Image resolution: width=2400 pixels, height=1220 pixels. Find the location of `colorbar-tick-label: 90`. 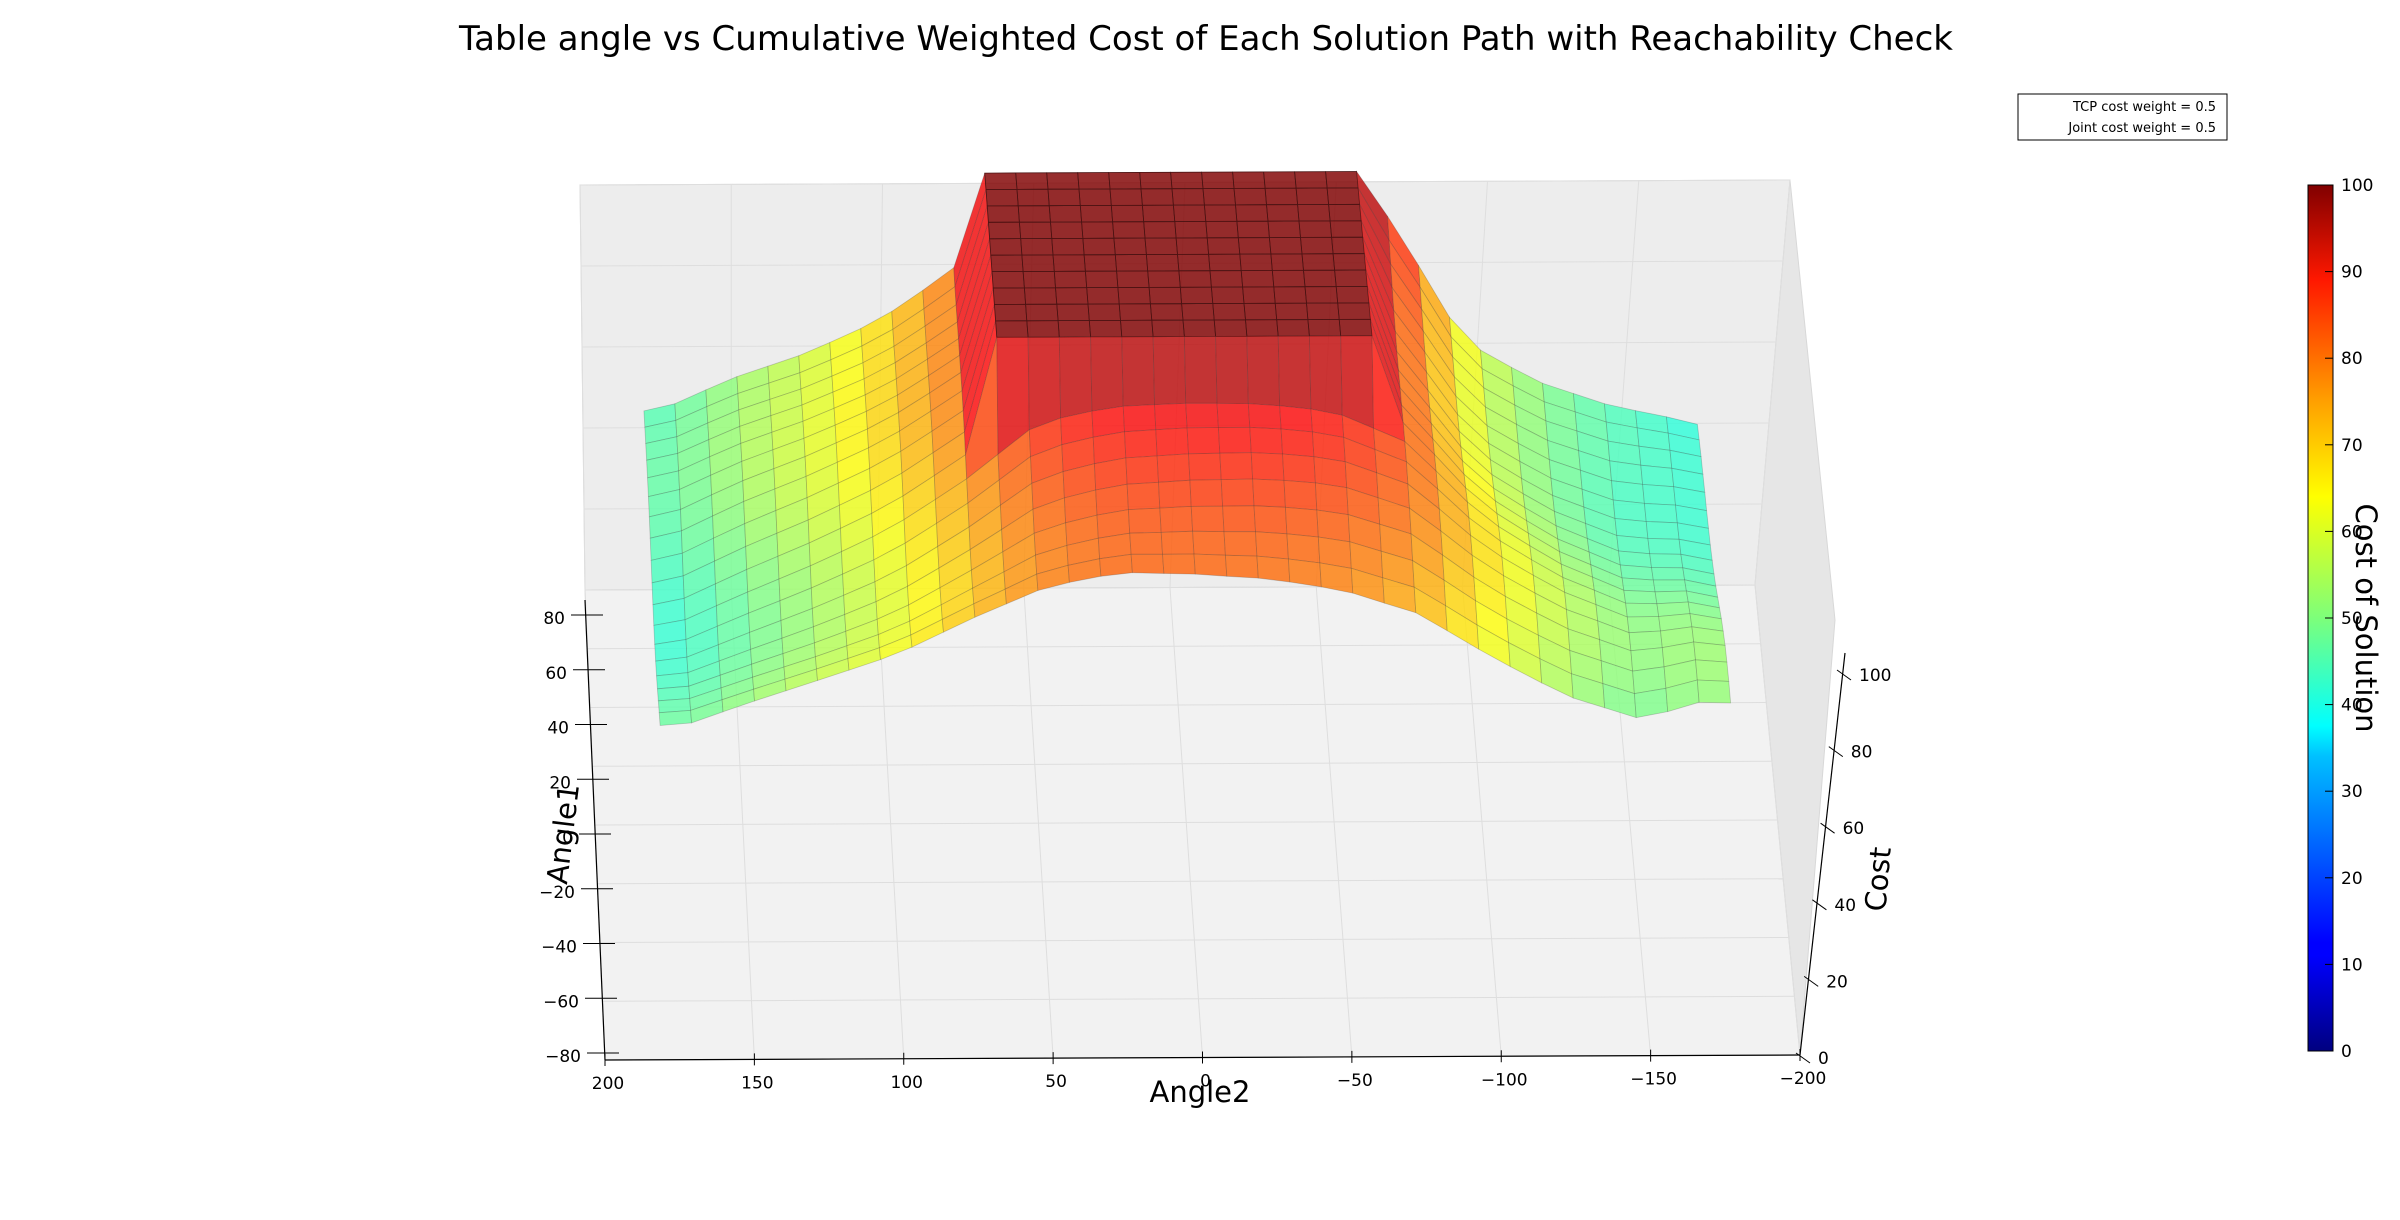

colorbar-tick-label: 90 is located at coordinates (2352, 273).